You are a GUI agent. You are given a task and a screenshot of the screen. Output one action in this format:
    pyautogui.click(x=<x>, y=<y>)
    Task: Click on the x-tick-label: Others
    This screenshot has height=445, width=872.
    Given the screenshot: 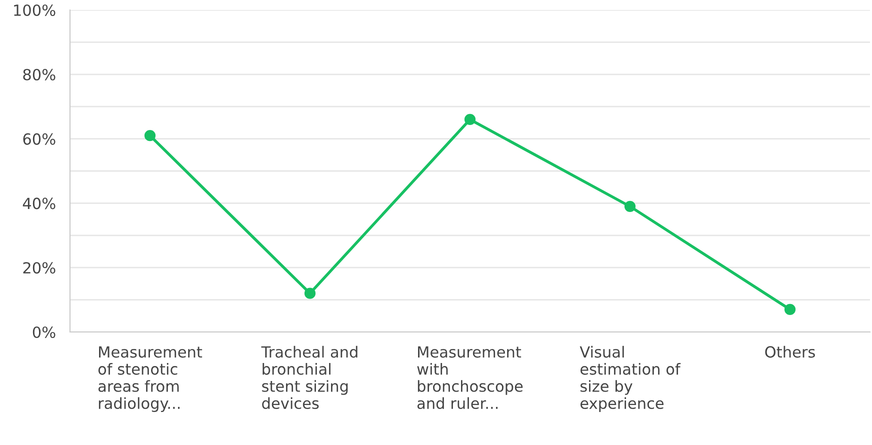 What is the action you would take?
    pyautogui.click(x=790, y=352)
    